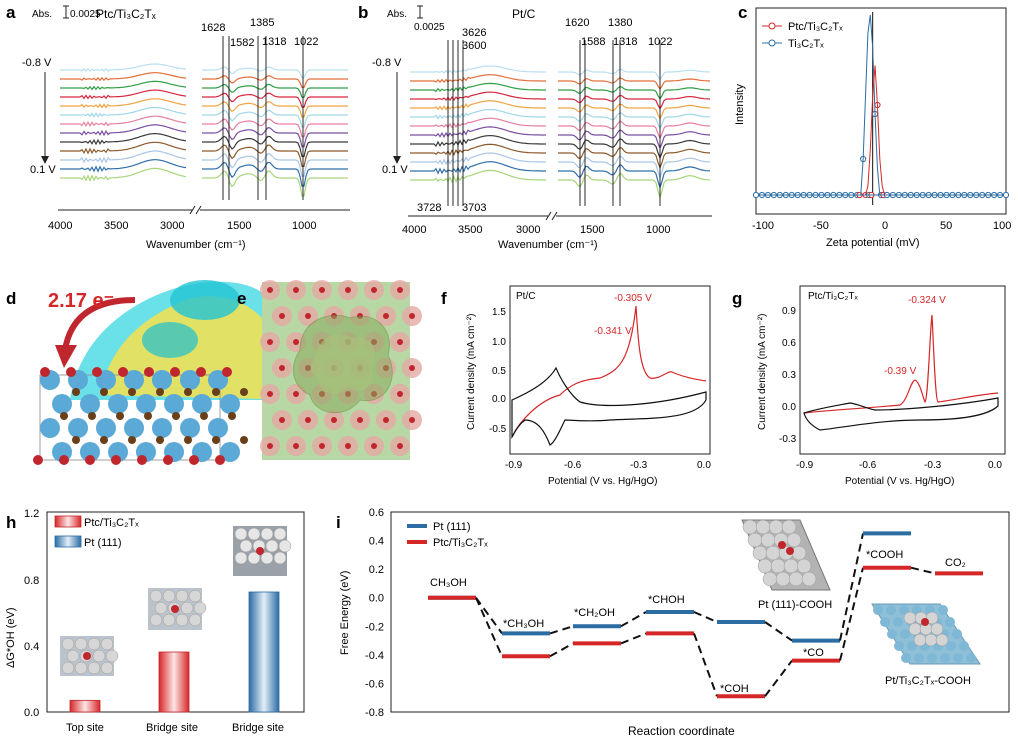 The width and height of the screenshot is (1018, 739). I want to click on x-tick-g--0.6: -0.6, so click(868, 465).